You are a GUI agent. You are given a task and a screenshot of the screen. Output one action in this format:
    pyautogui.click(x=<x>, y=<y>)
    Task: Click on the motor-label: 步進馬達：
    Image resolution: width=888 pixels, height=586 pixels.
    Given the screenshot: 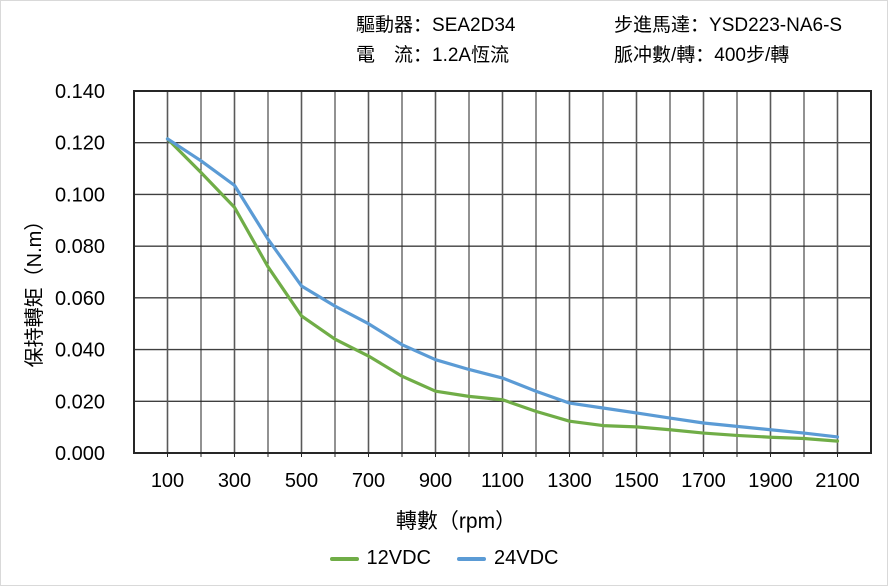 What is the action you would take?
    pyautogui.click(x=662, y=25)
    